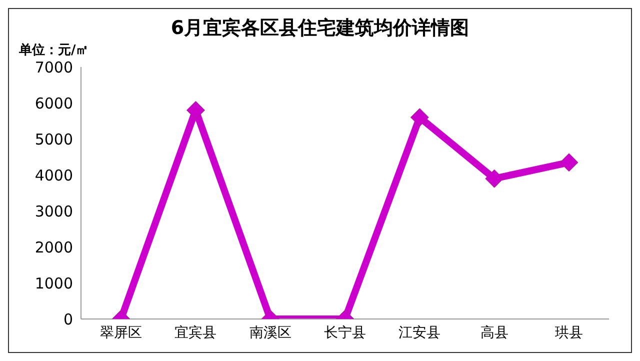  I want to click on x-tick-label: 长宁县, so click(345, 332).